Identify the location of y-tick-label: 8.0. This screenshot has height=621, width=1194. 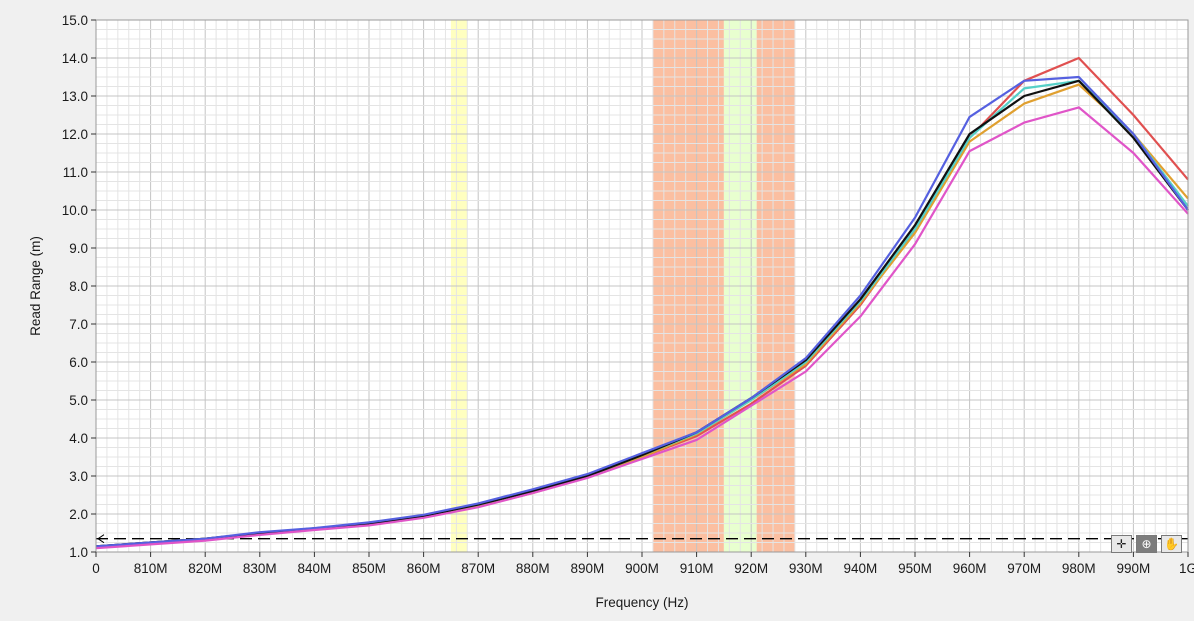
(78, 286).